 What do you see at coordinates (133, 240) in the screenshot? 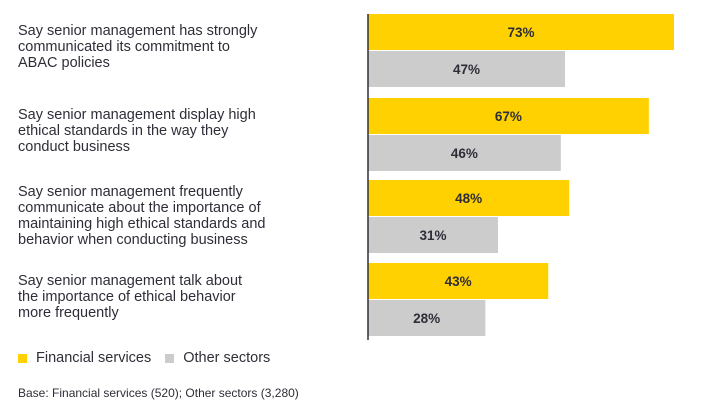
I see `category-label-line: behavior when conducting business` at bounding box center [133, 240].